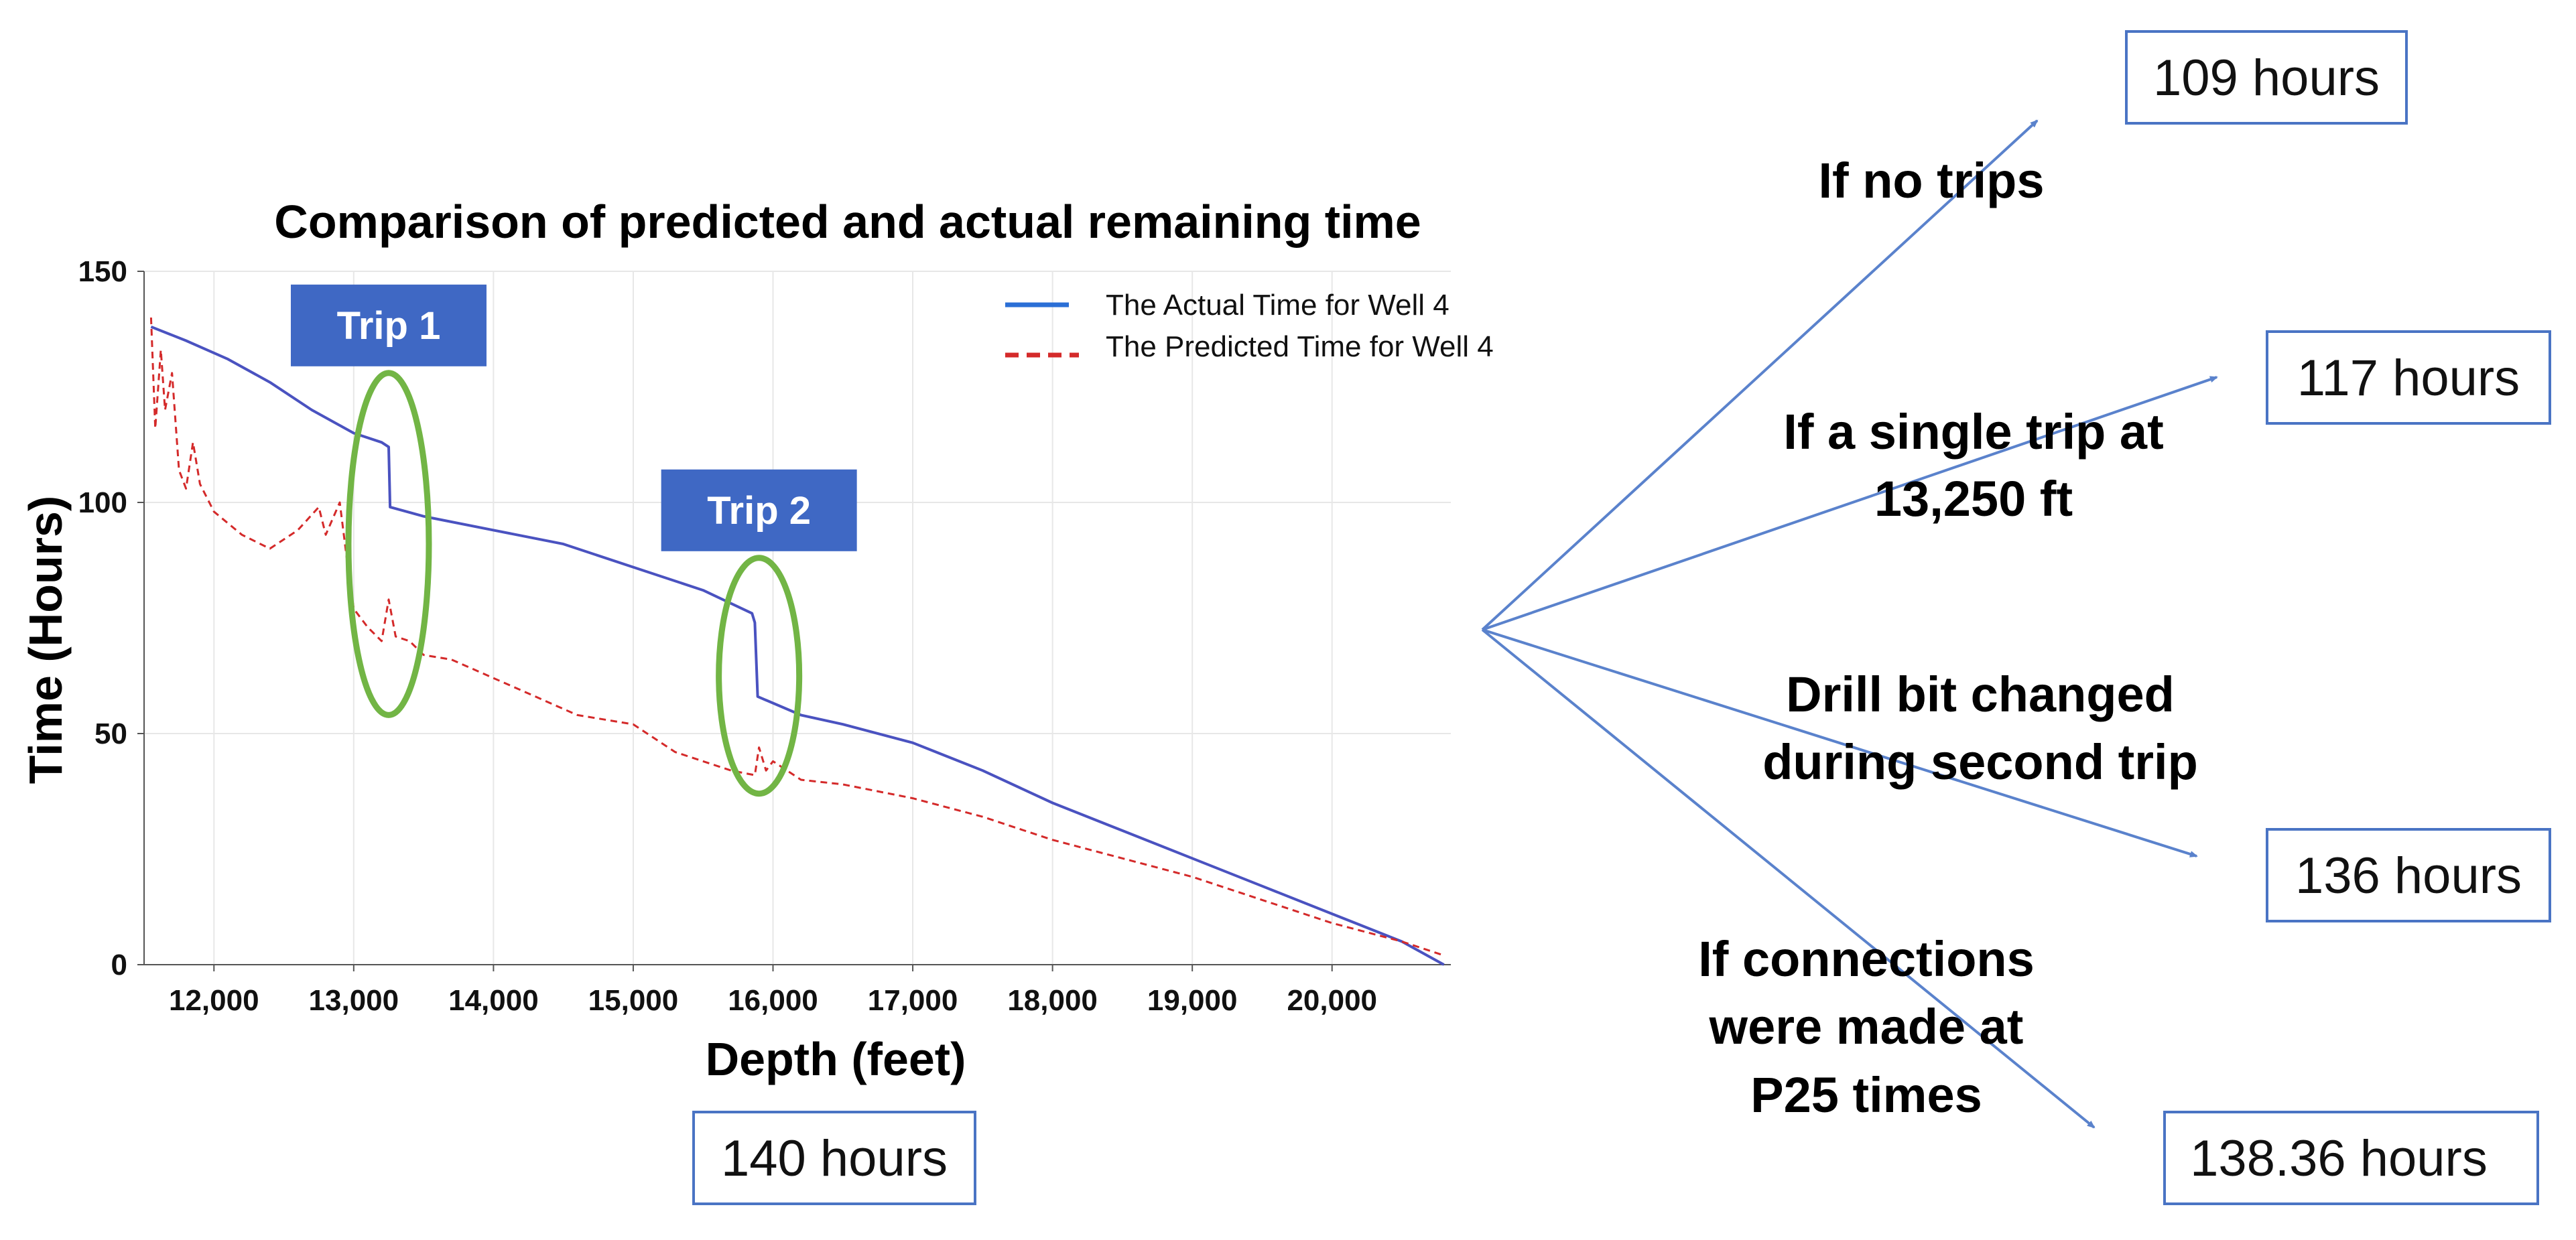 The height and width of the screenshot is (1240, 2576). What do you see at coordinates (1931, 180) in the screenshot?
I see `note-no-trips: If no trips` at bounding box center [1931, 180].